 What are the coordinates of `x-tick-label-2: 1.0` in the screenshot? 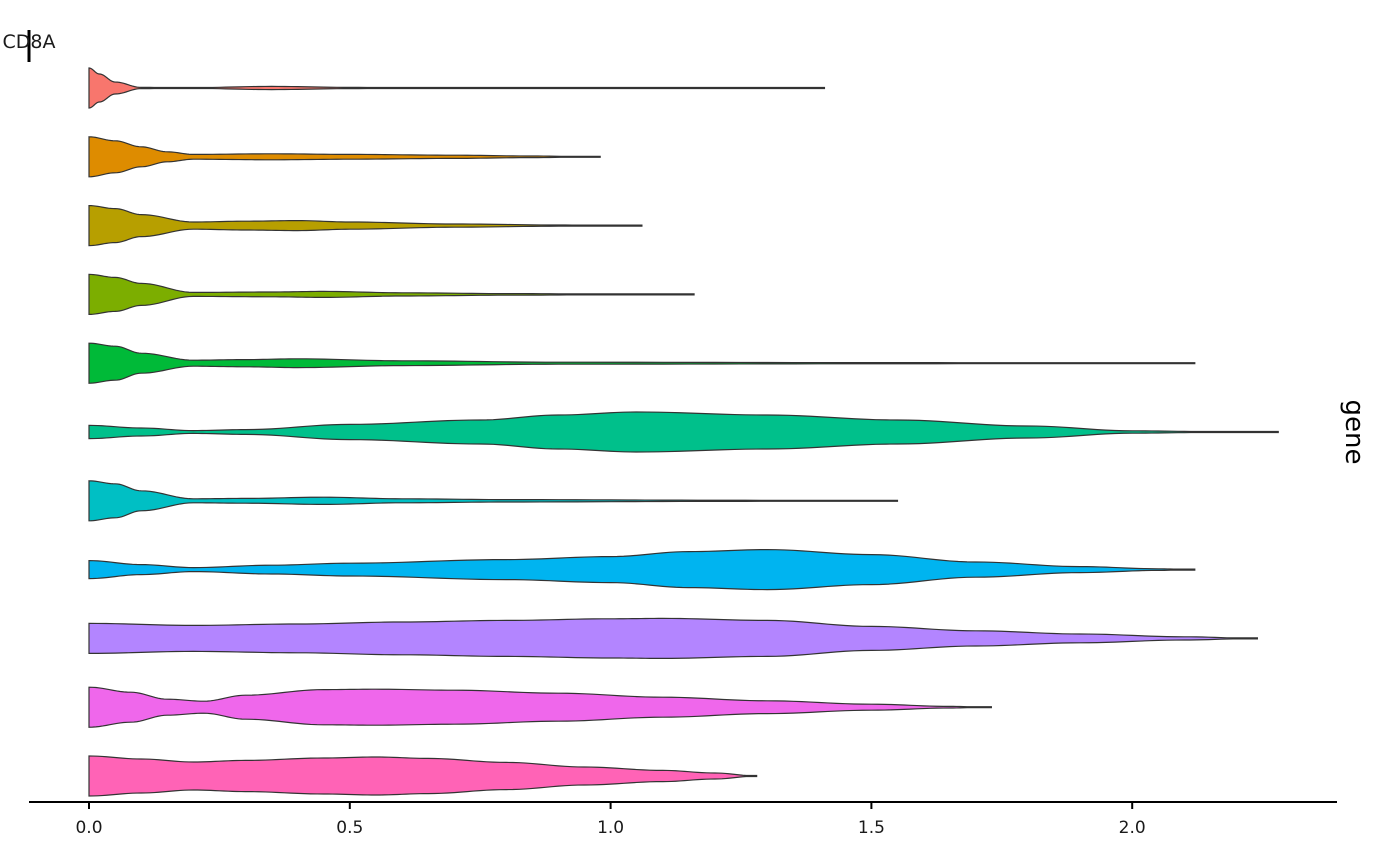 It's located at (610, 828).